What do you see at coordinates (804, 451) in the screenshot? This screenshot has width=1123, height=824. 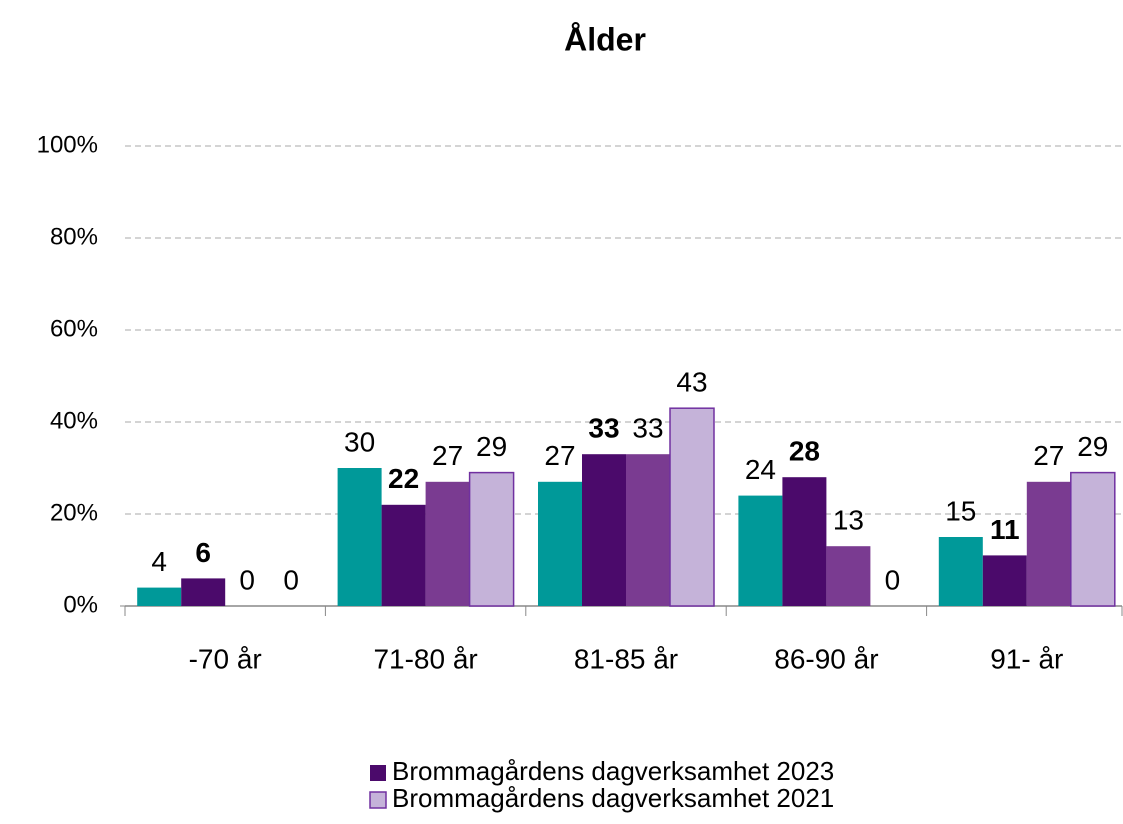 I see `data-label: 28` at bounding box center [804, 451].